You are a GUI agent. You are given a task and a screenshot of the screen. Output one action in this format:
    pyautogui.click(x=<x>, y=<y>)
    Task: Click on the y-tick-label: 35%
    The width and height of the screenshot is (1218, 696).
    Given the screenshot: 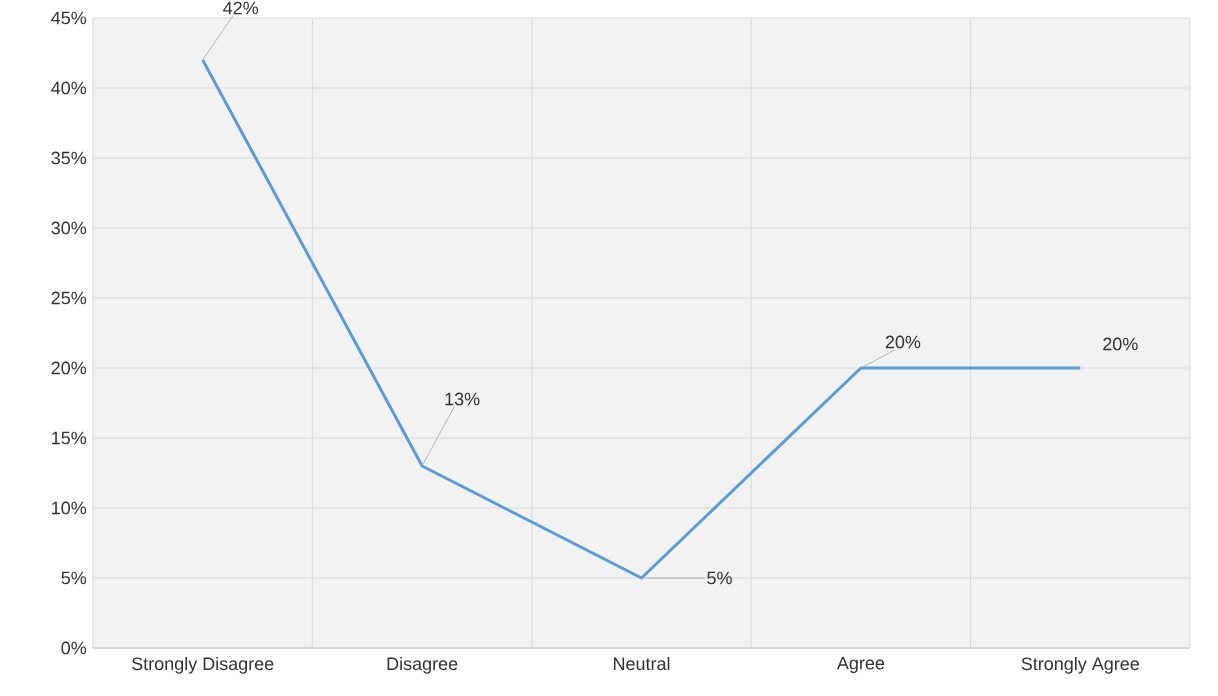 What is the action you would take?
    pyautogui.click(x=69, y=158)
    